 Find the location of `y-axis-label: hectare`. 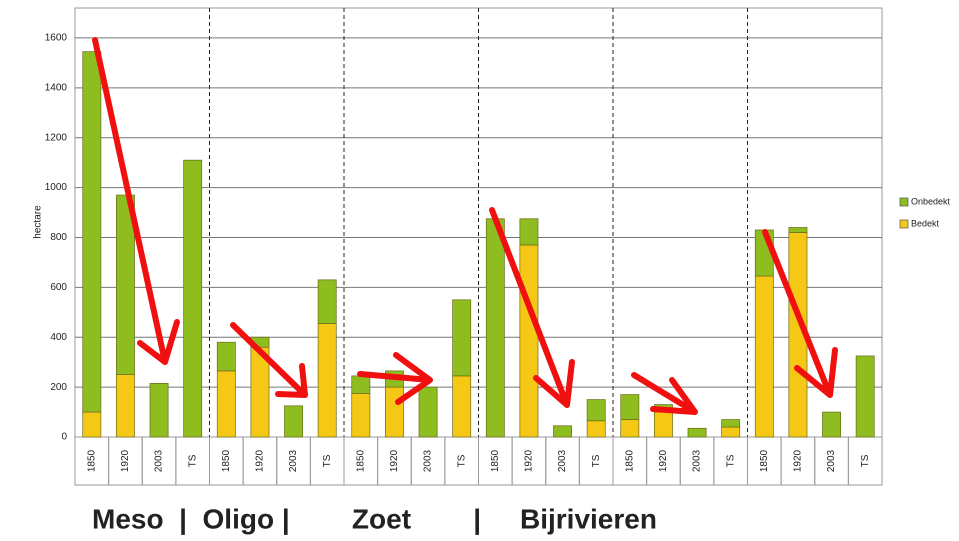

y-axis-label: hectare is located at coordinates (38, 222).